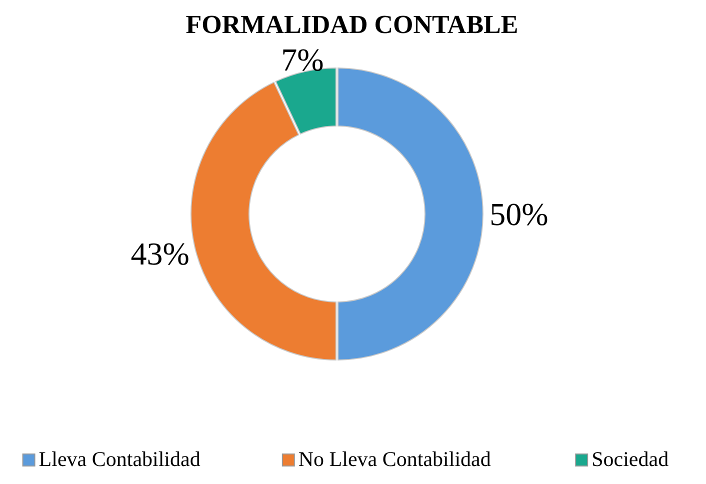 The image size is (706, 484). Describe the element at coordinates (395, 459) in the screenshot. I see `legend-label: No Lleva Contabilidad` at that location.